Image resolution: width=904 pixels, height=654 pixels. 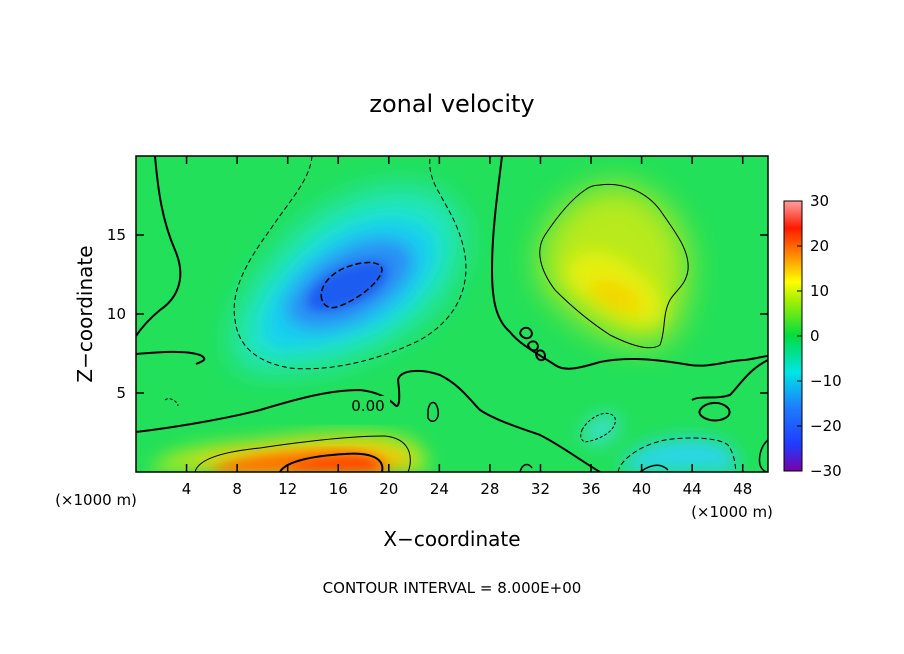 I want to click on negative-contour-left, so click(x=350, y=263).